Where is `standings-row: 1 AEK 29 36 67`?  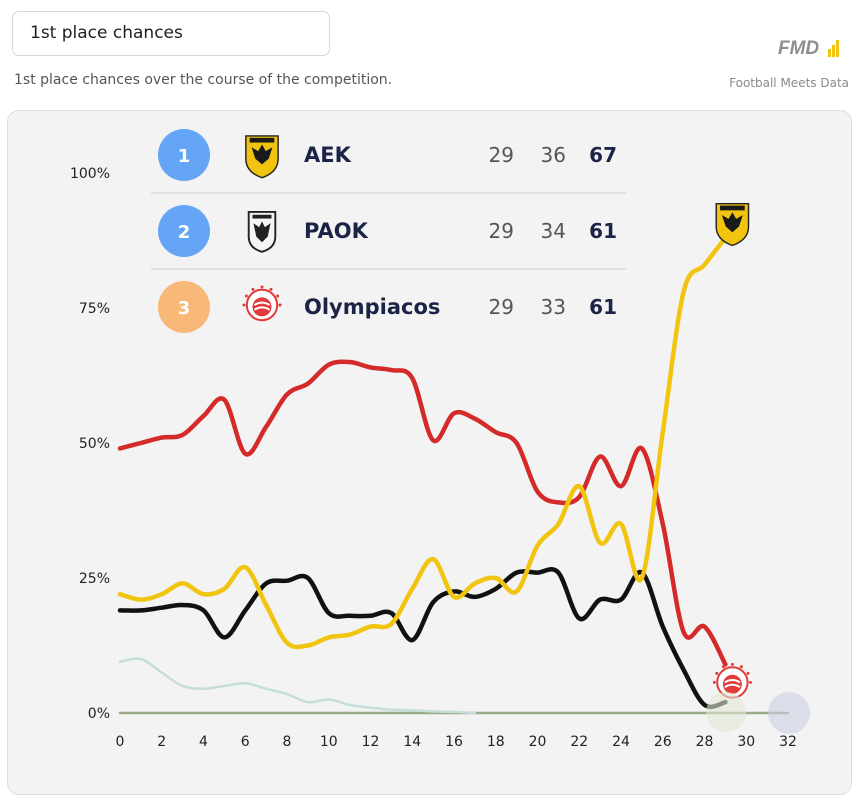 standings-row: 1 AEK 29 36 67 is located at coordinates (387, 155).